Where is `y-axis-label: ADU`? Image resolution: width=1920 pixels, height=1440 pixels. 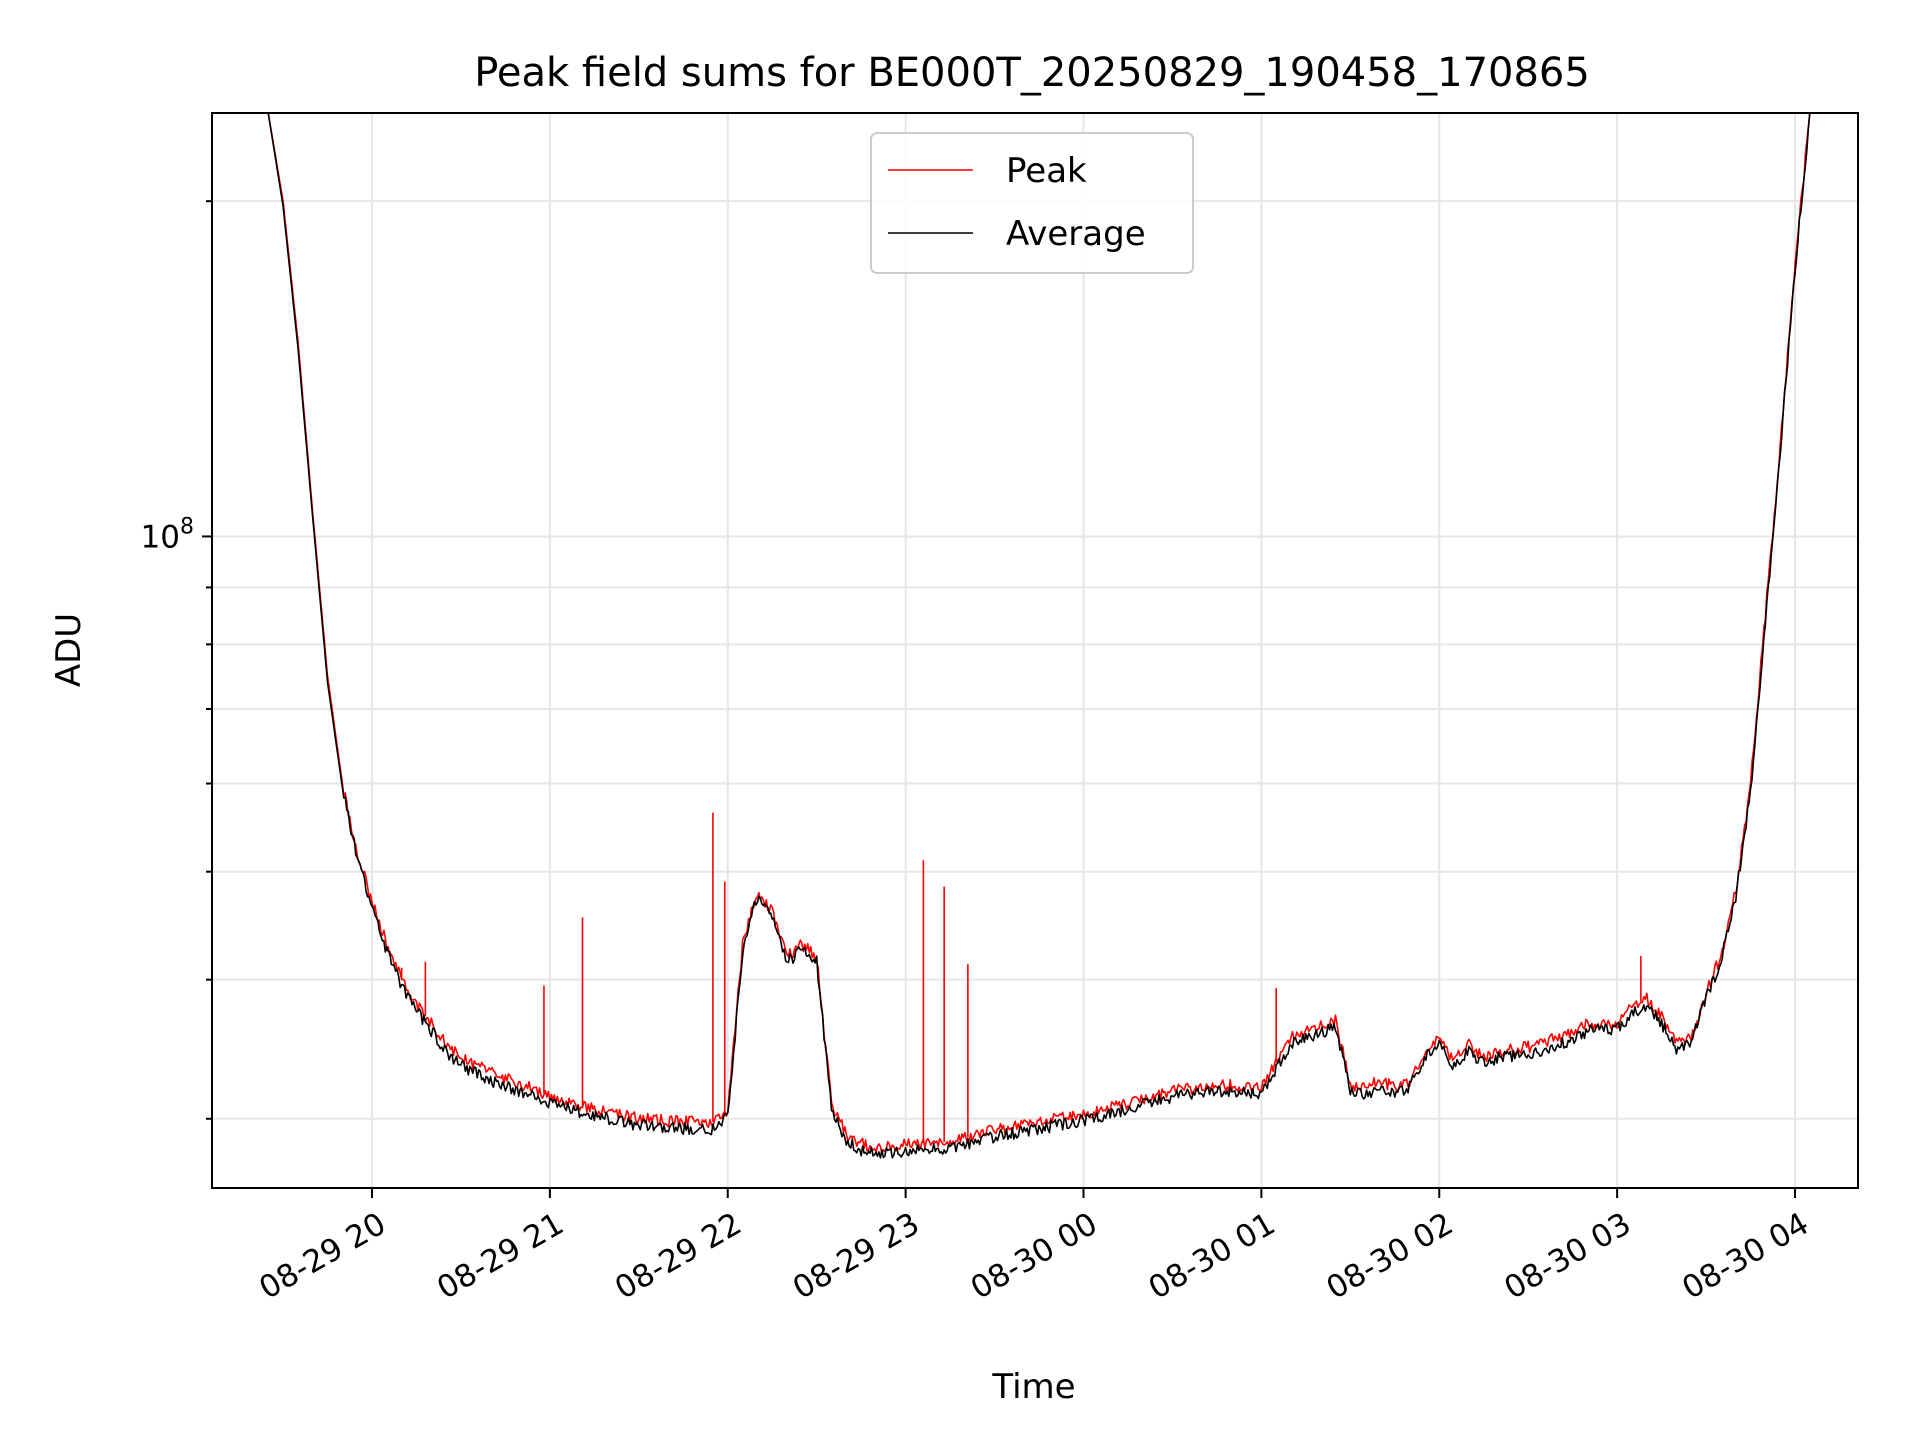
y-axis-label: ADU is located at coordinates (69, 650).